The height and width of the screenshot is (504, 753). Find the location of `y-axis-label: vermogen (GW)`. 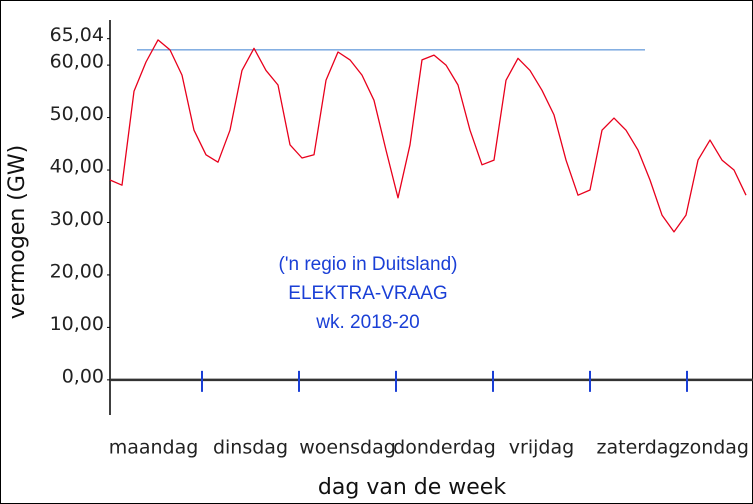

y-axis-label: vermogen (GW) is located at coordinates (17, 232).